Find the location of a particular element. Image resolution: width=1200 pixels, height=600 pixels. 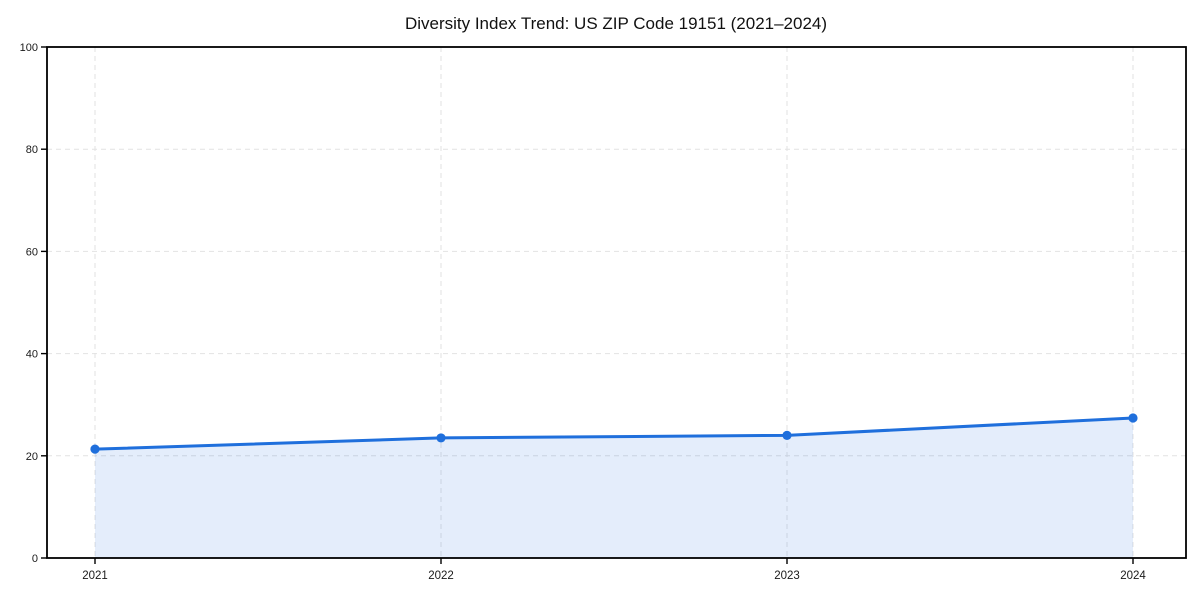

trend-line-layer is located at coordinates (614, 433).